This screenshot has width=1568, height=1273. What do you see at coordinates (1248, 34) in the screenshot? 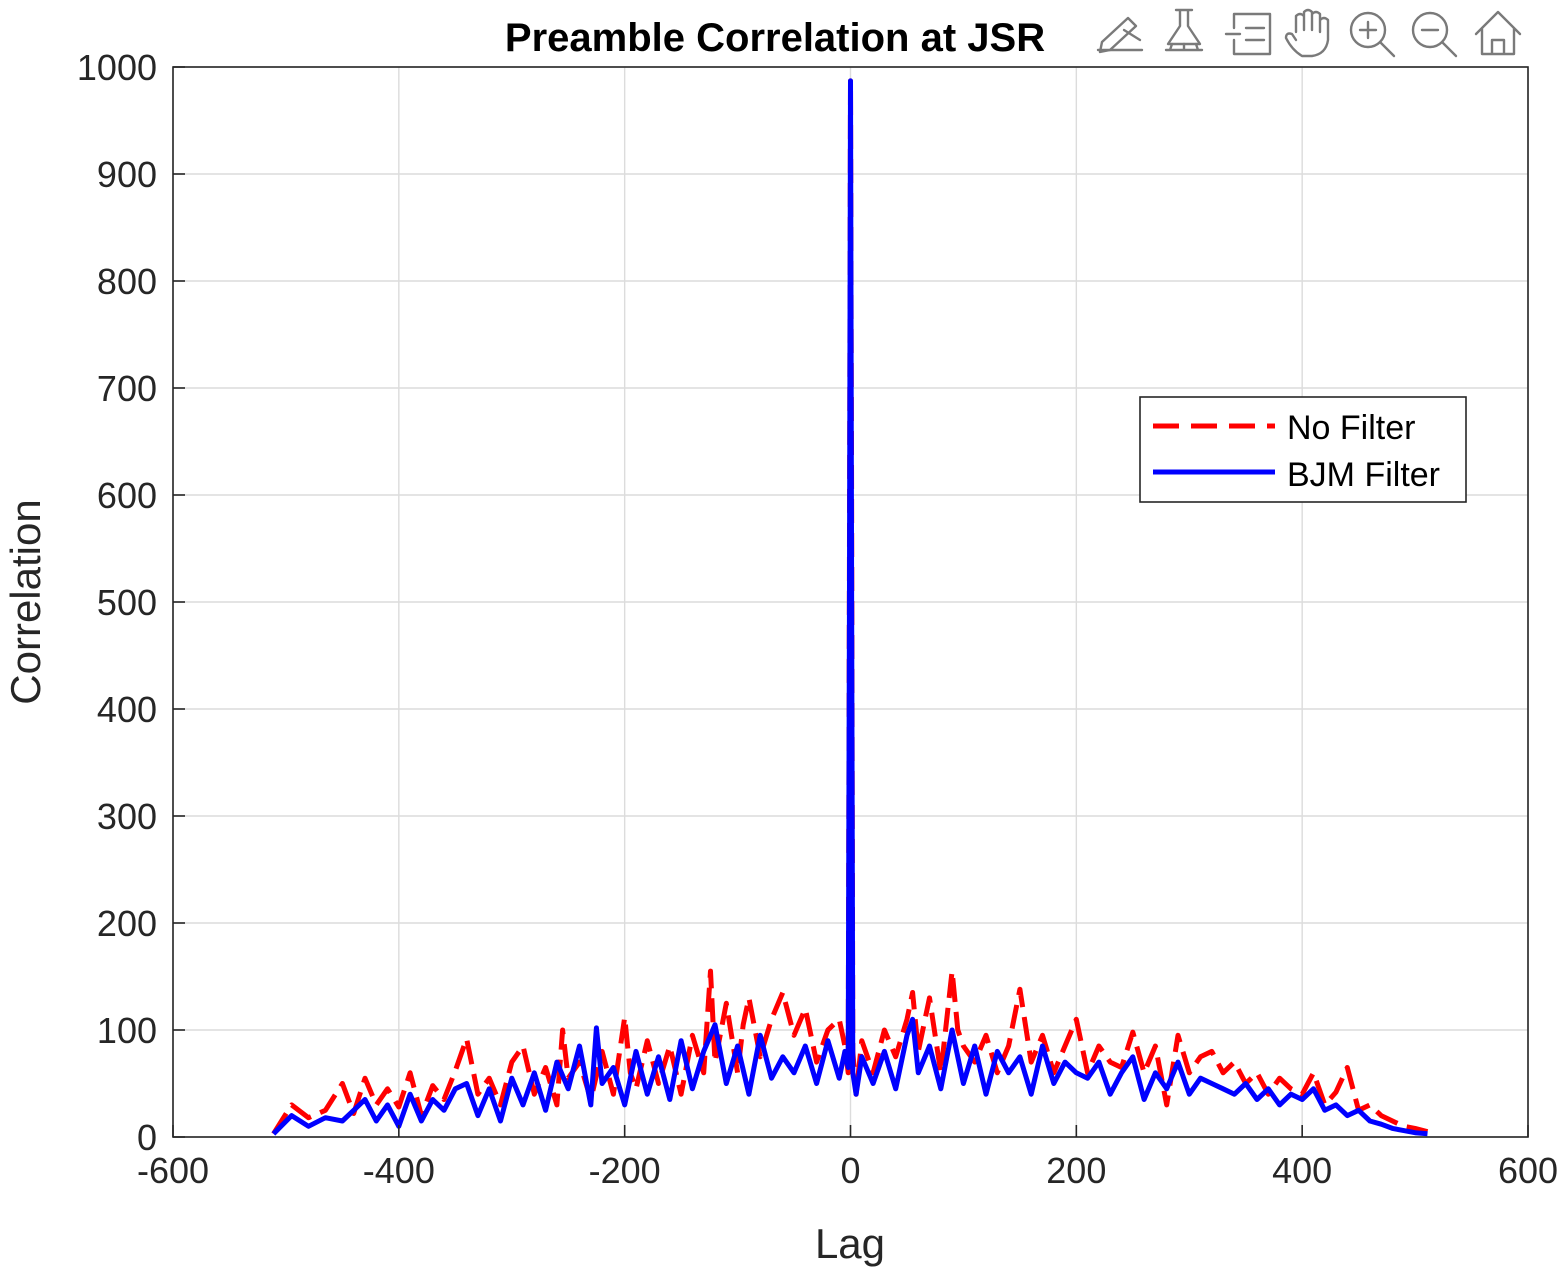
I see `legend-toggle-icon` at bounding box center [1248, 34].